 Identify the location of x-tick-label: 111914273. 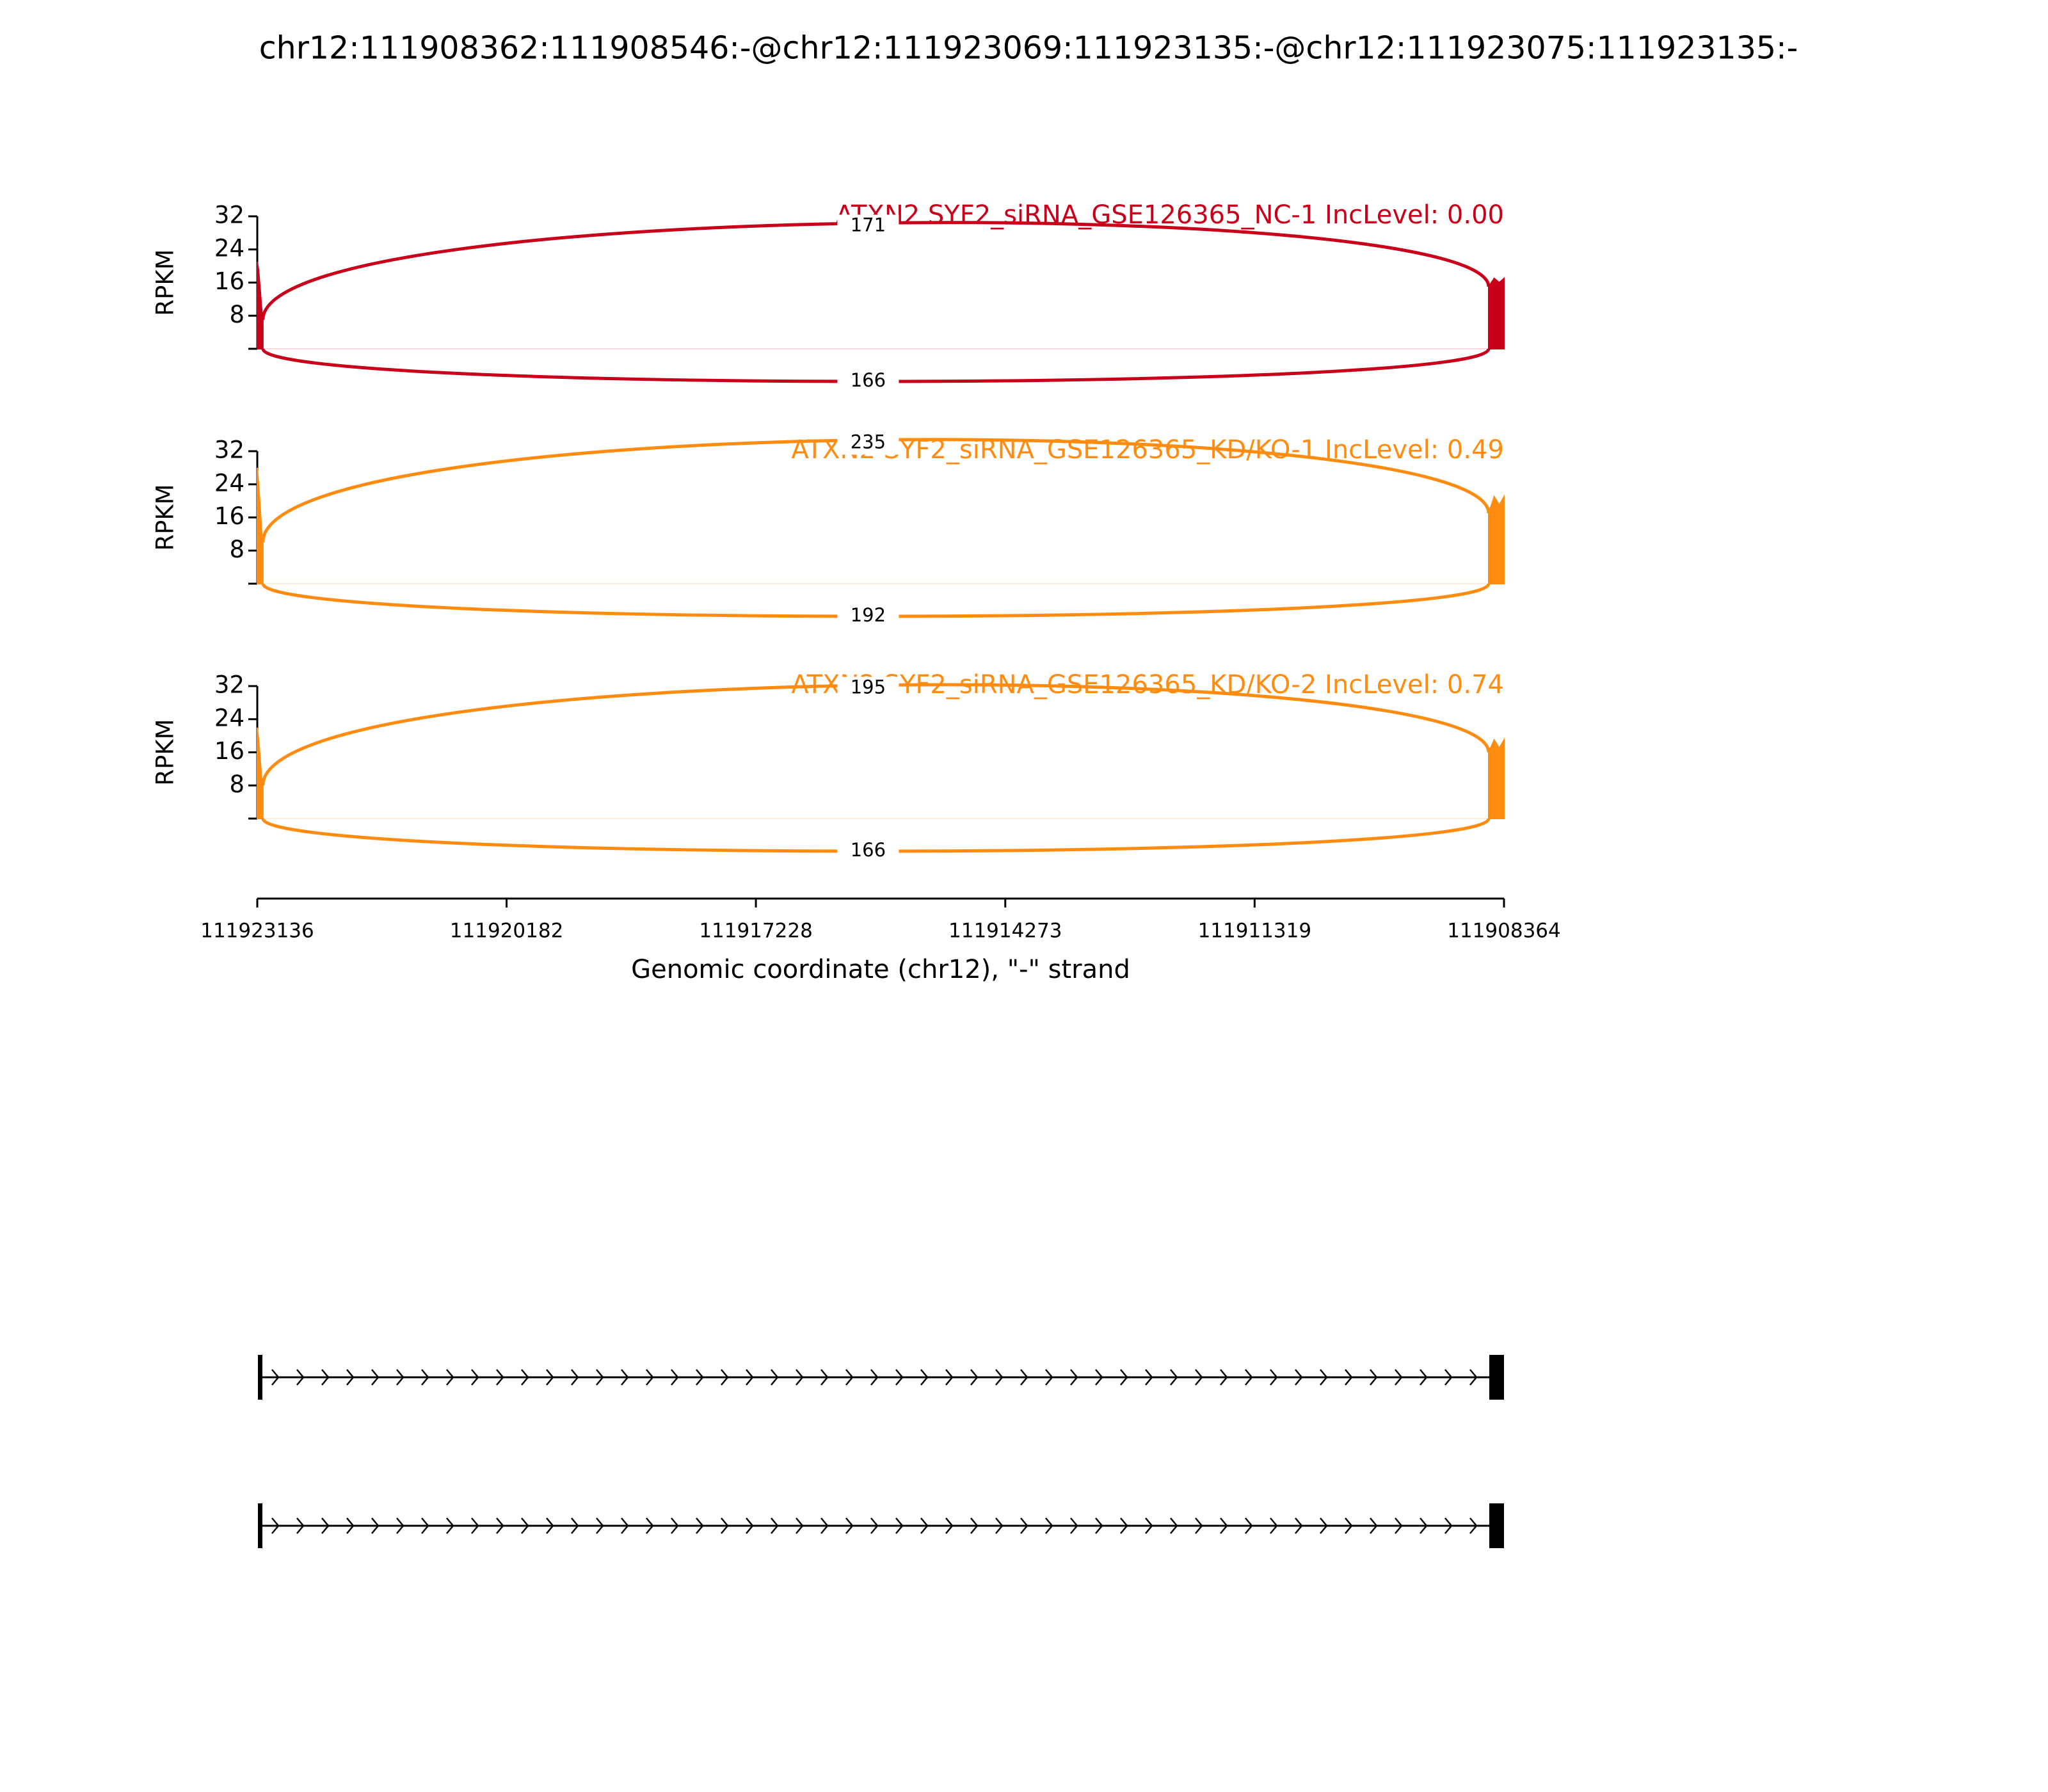
(1005, 931).